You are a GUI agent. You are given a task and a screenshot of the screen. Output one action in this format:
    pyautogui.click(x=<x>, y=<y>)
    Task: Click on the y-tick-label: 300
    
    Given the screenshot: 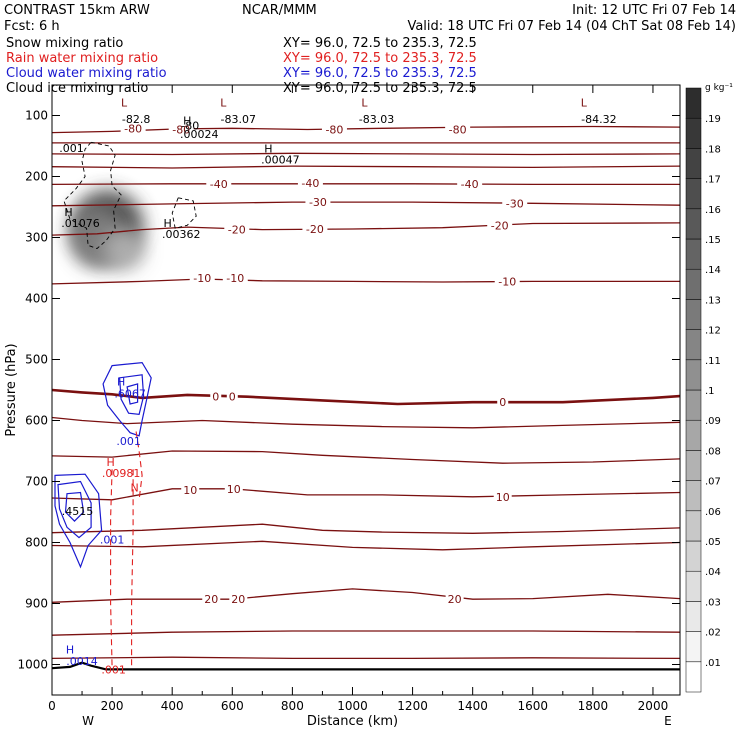 What is the action you would take?
    pyautogui.click(x=36, y=238)
    